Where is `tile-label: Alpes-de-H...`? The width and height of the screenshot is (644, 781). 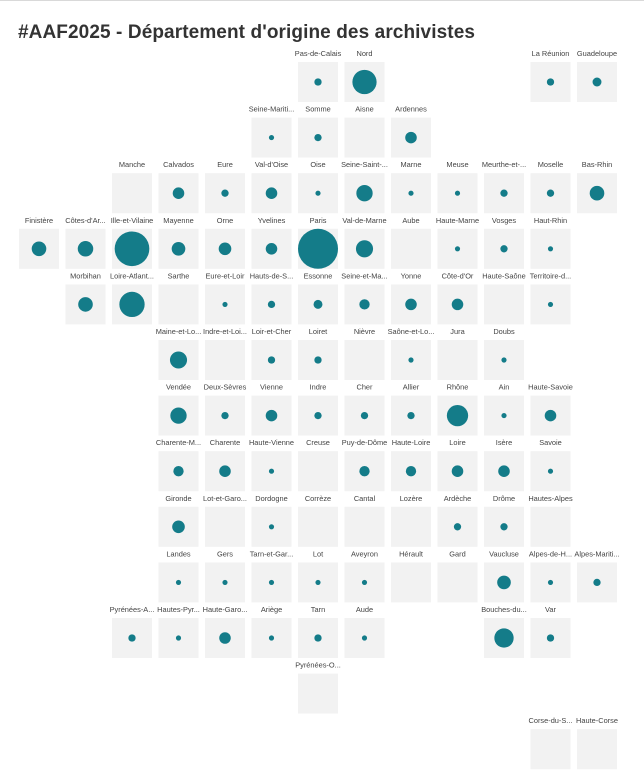
tile-label: Alpes-de-H... is located at coordinates (550, 553).